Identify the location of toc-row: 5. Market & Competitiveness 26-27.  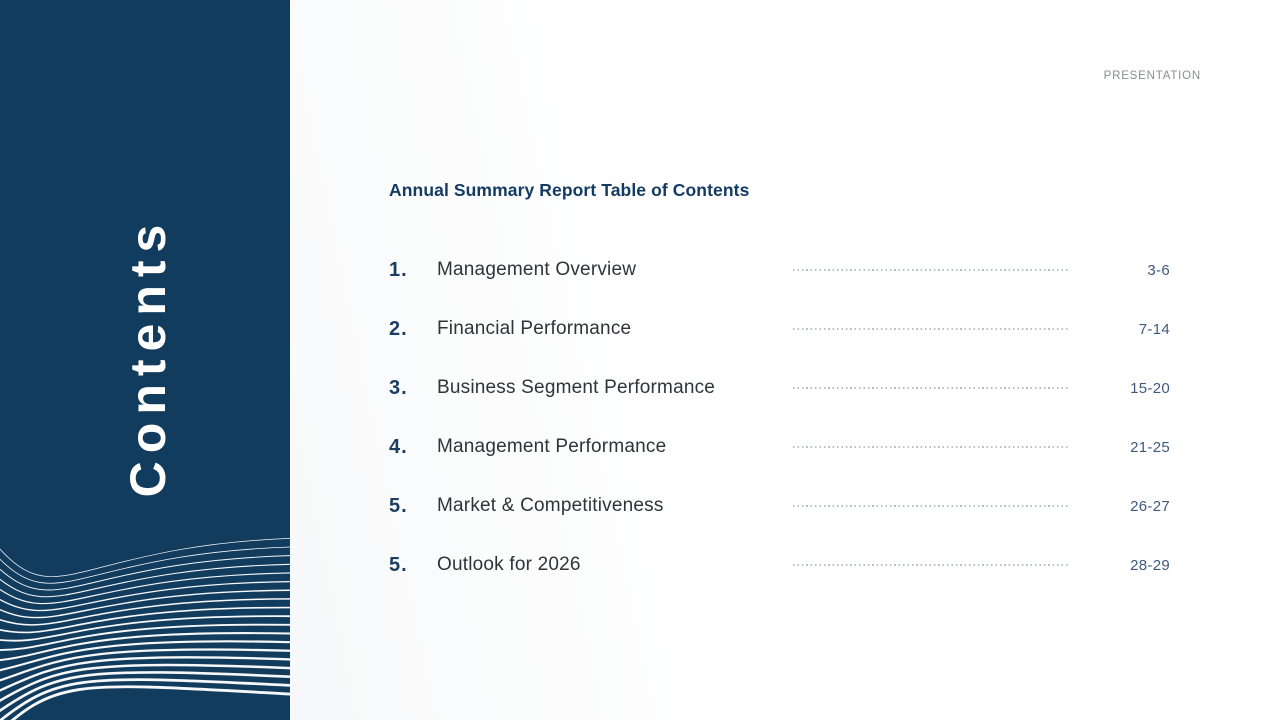
(779, 506).